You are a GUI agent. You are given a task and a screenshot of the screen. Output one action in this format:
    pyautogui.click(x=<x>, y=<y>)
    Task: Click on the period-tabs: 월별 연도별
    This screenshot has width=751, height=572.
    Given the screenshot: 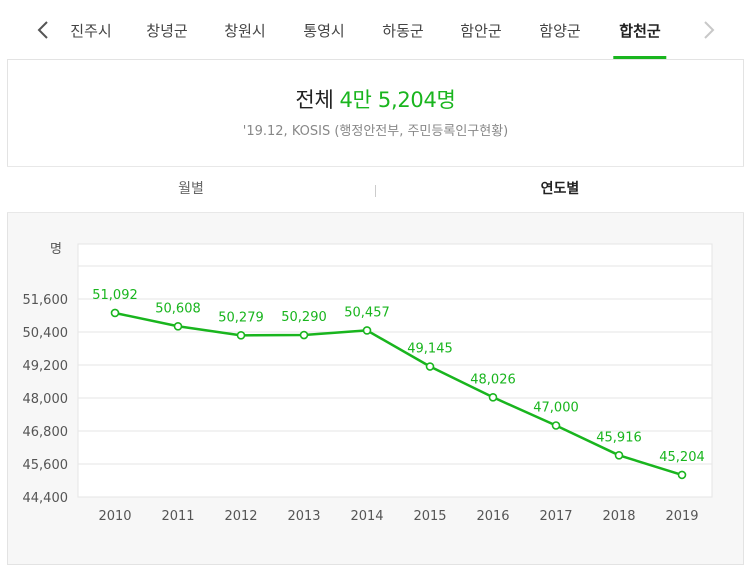 What is the action you would take?
    pyautogui.click(x=375, y=189)
    